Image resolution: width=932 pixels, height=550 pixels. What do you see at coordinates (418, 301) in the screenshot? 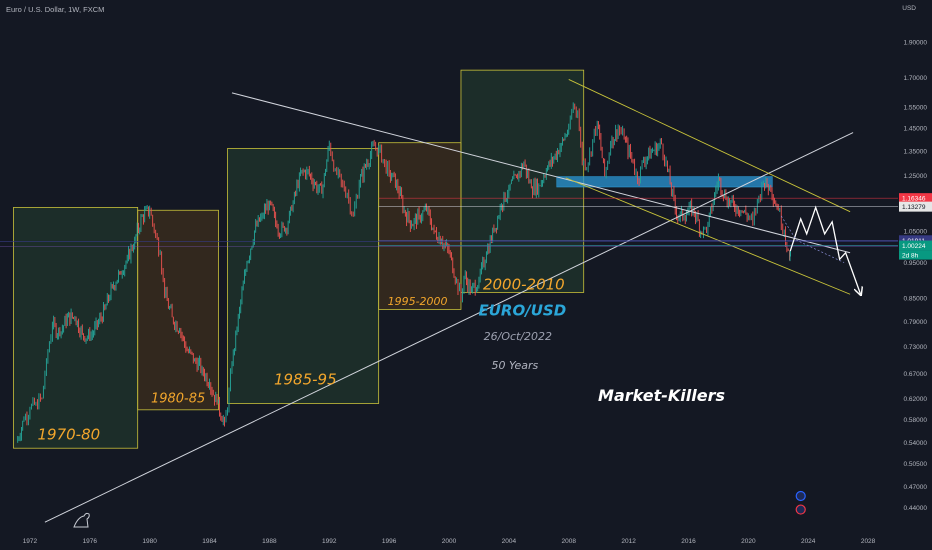
I see `period-label: 1995-2000` at bounding box center [418, 301].